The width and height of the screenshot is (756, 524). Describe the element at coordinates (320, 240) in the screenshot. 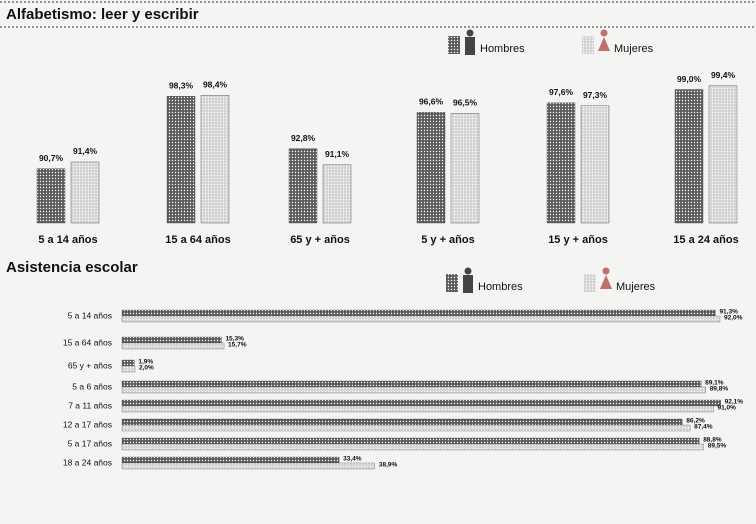

I see `x-tick-label: 65 y + años` at that location.